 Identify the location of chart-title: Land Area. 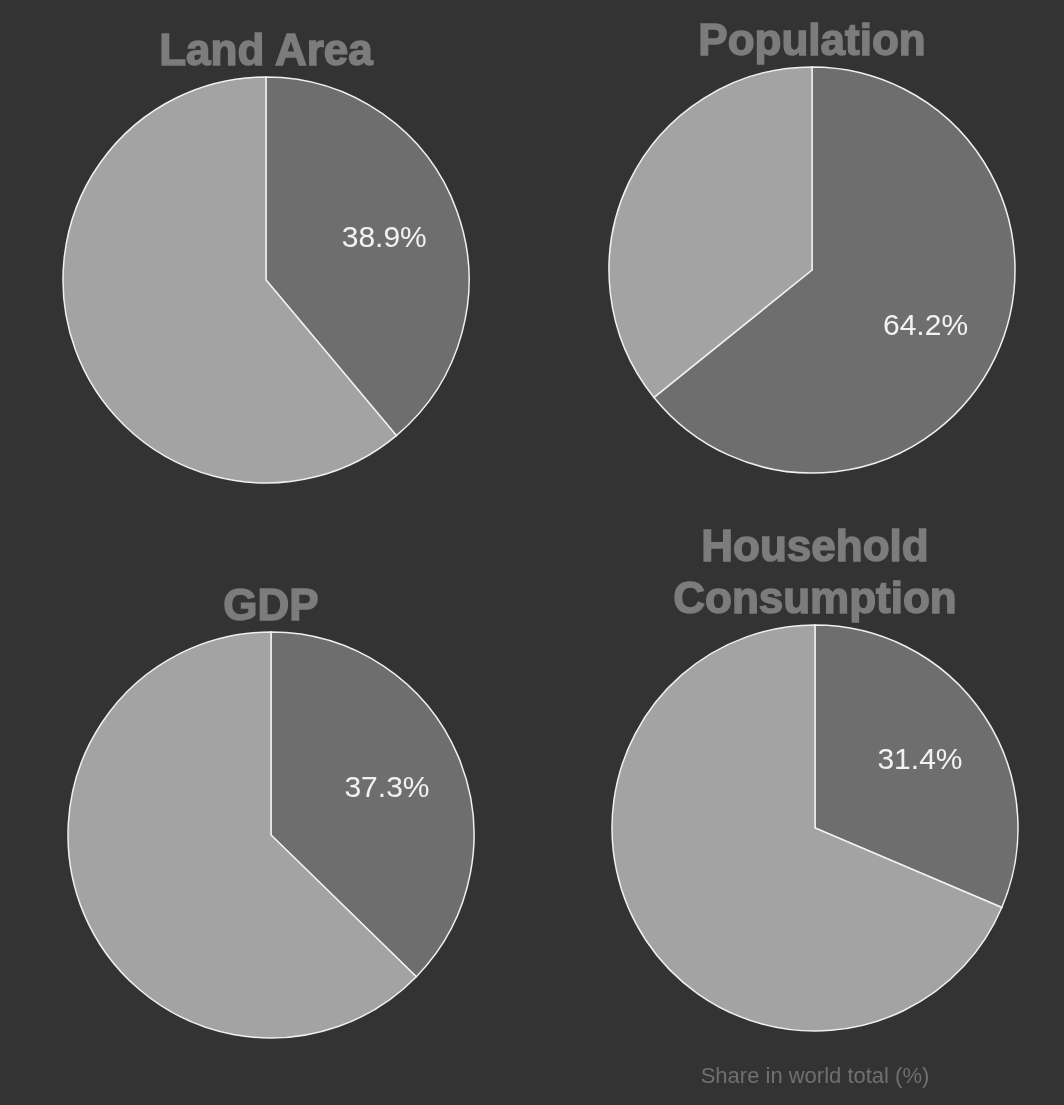
(266, 49).